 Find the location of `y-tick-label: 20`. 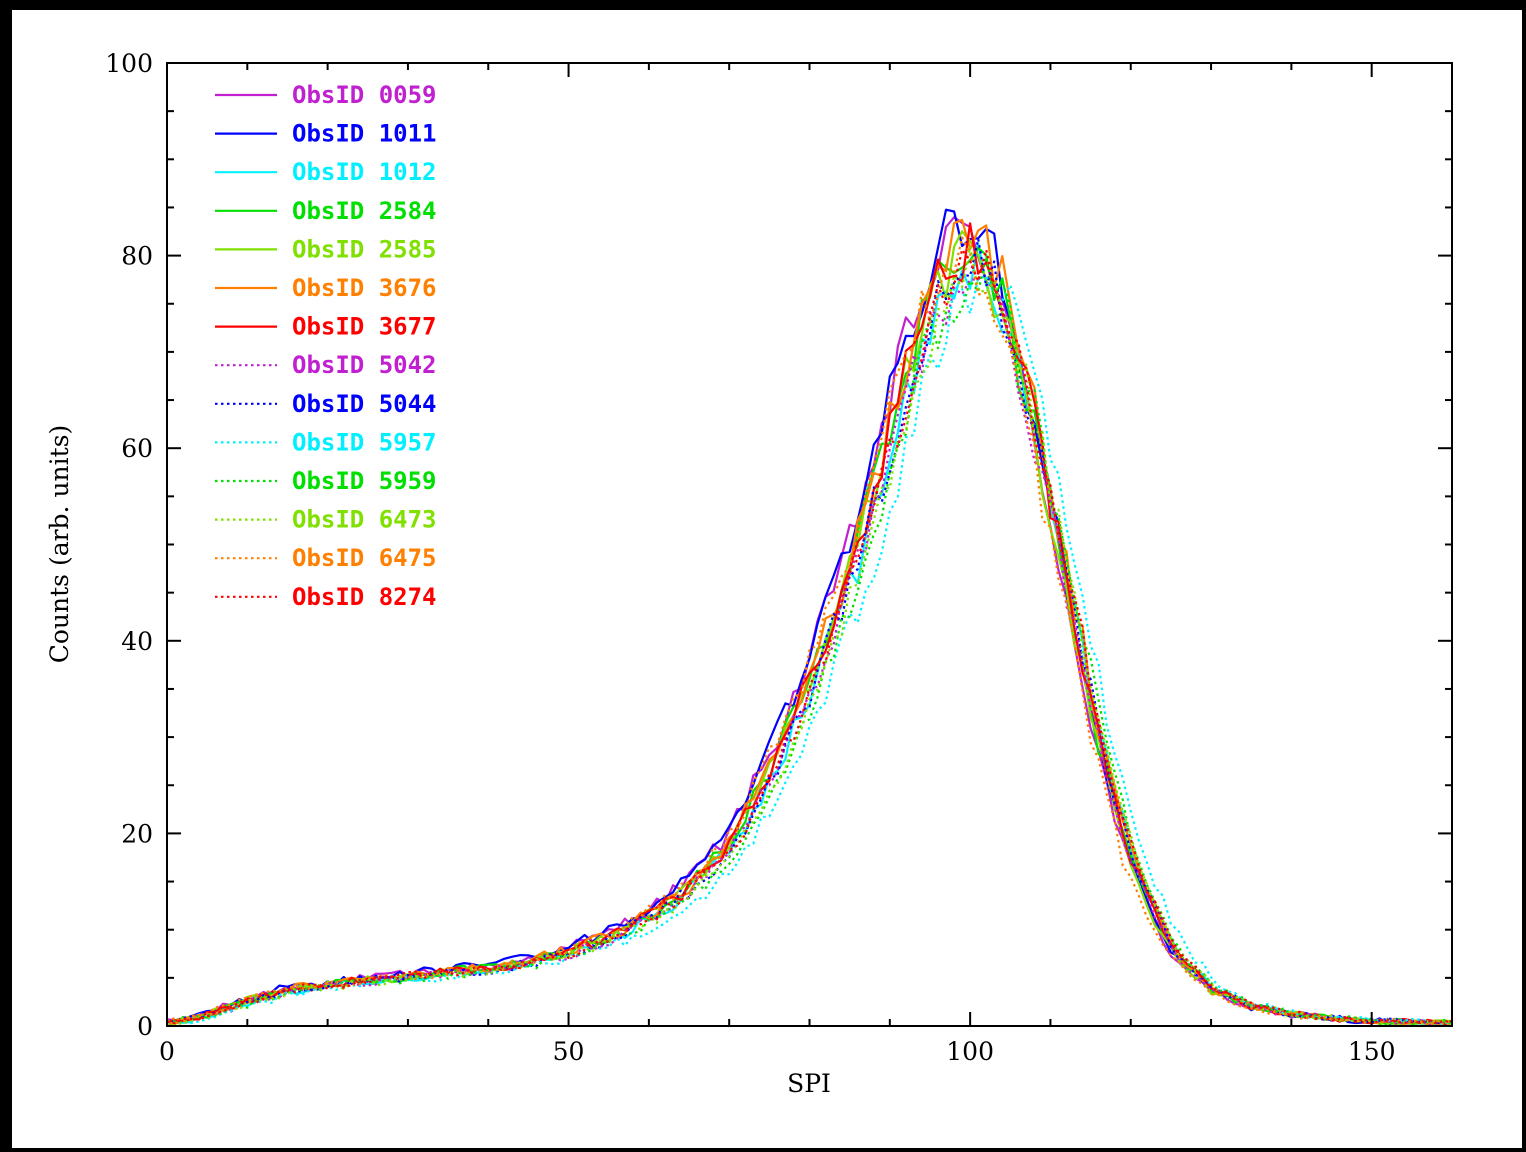

y-tick-label: 20 is located at coordinates (137, 833).